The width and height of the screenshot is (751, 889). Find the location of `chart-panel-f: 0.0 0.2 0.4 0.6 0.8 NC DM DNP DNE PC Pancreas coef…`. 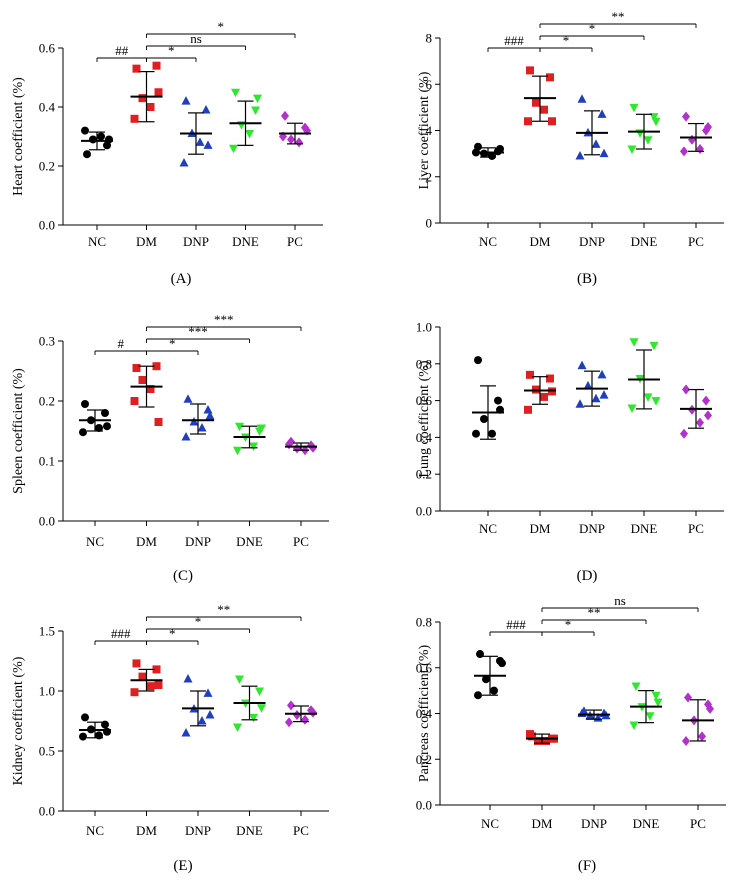

chart-panel-f: 0.0 0.2 0.4 0.6 0.8 NC DM DNP DNE PC Pancreas coef… is located at coordinates (571, 733).